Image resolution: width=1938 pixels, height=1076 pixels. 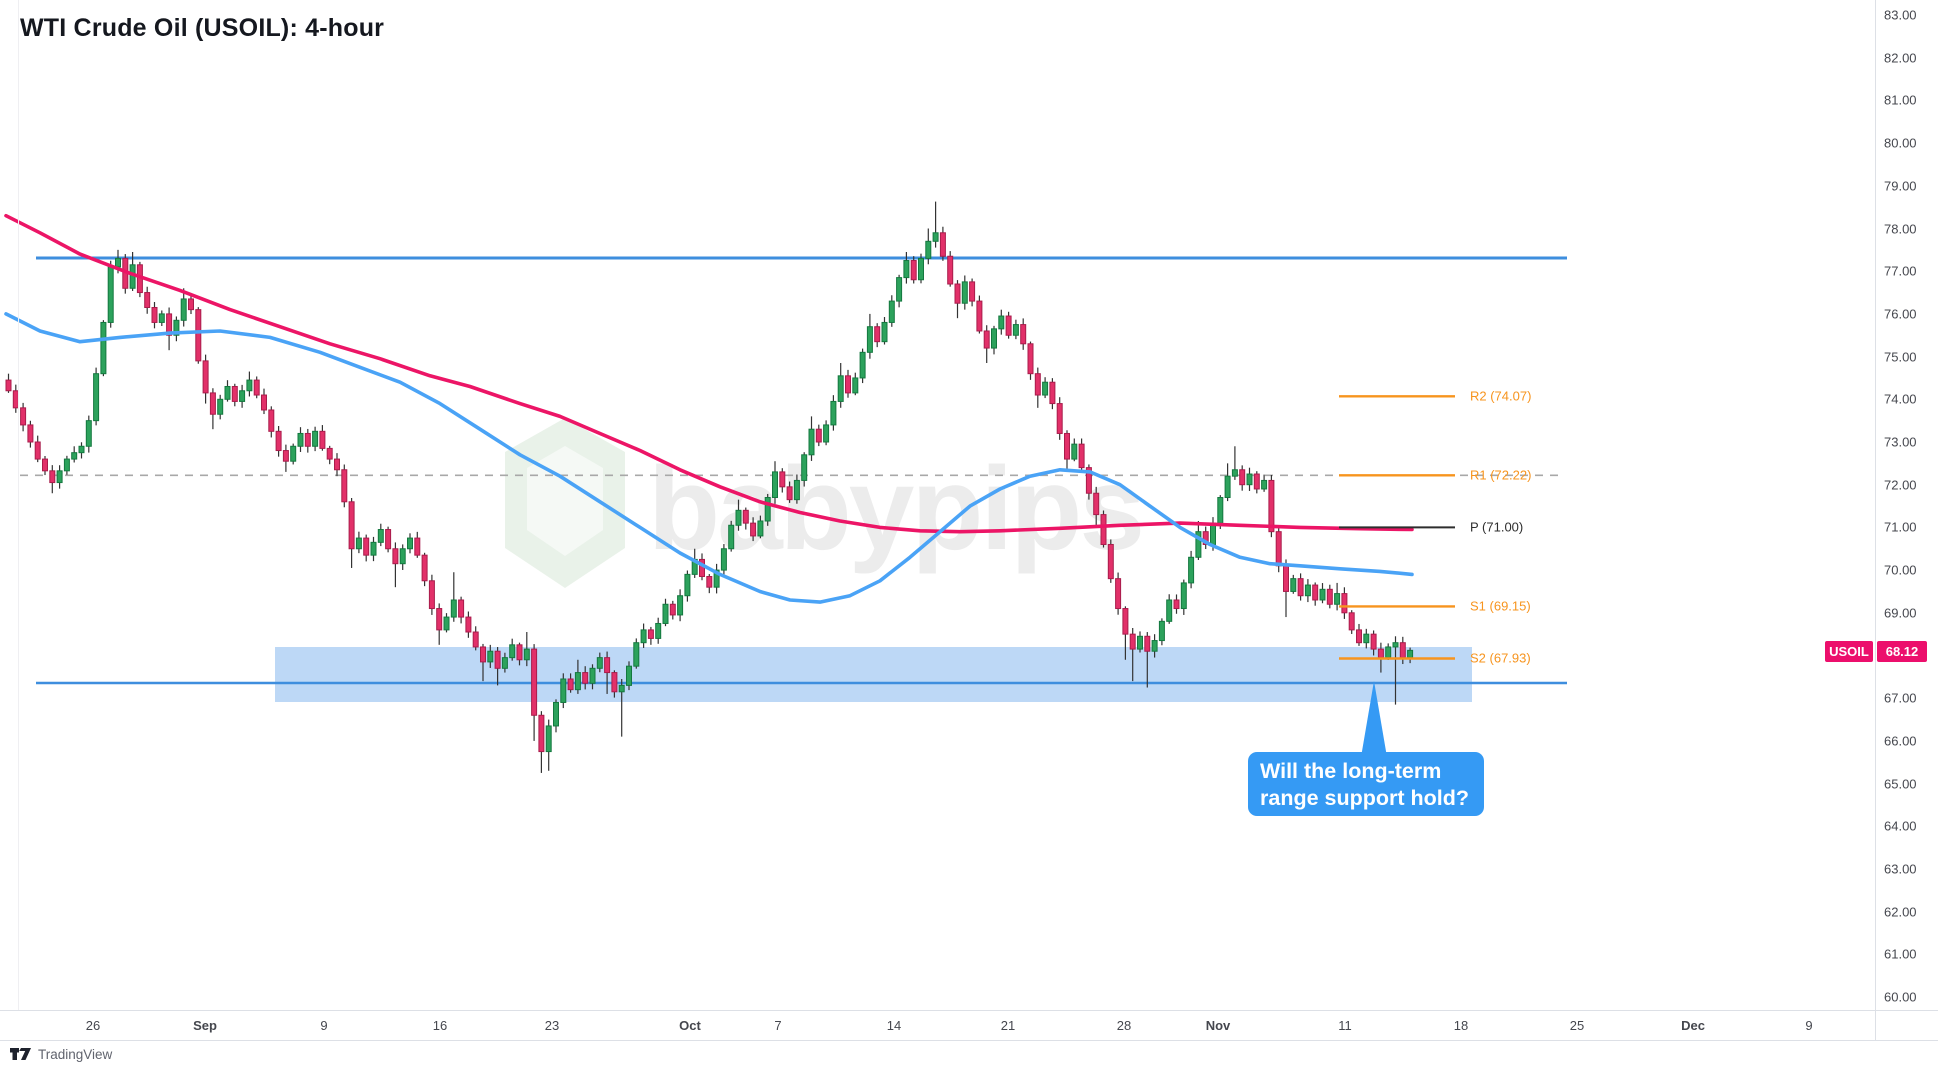 I want to click on price-tick-80.00: 80.00, so click(x=1900, y=143).